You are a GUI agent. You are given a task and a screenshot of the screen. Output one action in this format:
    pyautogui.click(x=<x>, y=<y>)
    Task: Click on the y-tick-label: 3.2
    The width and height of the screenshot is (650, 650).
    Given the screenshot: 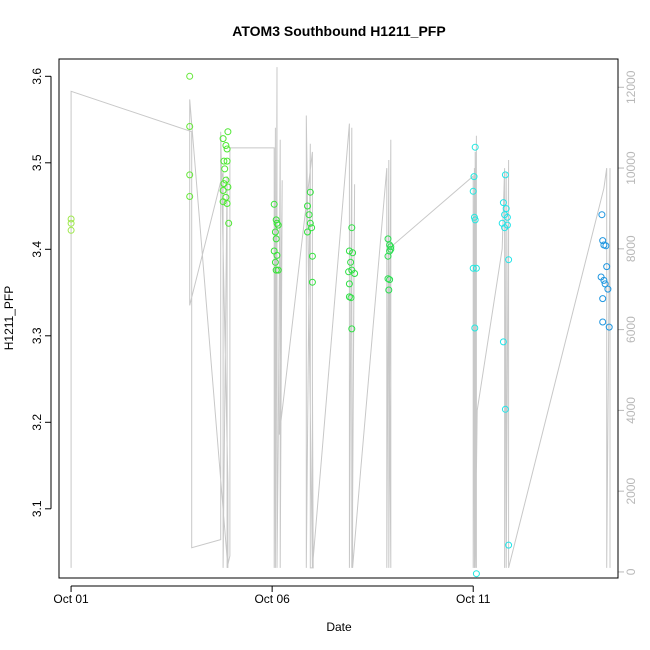 What is the action you would take?
    pyautogui.click(x=37, y=422)
    